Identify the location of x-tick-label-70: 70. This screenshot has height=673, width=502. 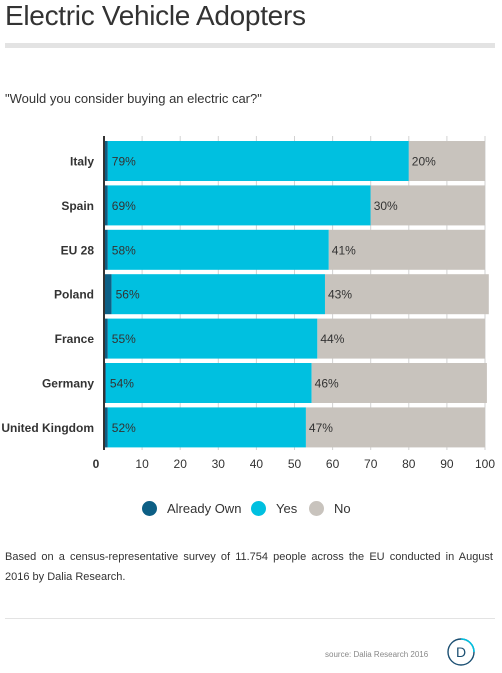
(371, 464).